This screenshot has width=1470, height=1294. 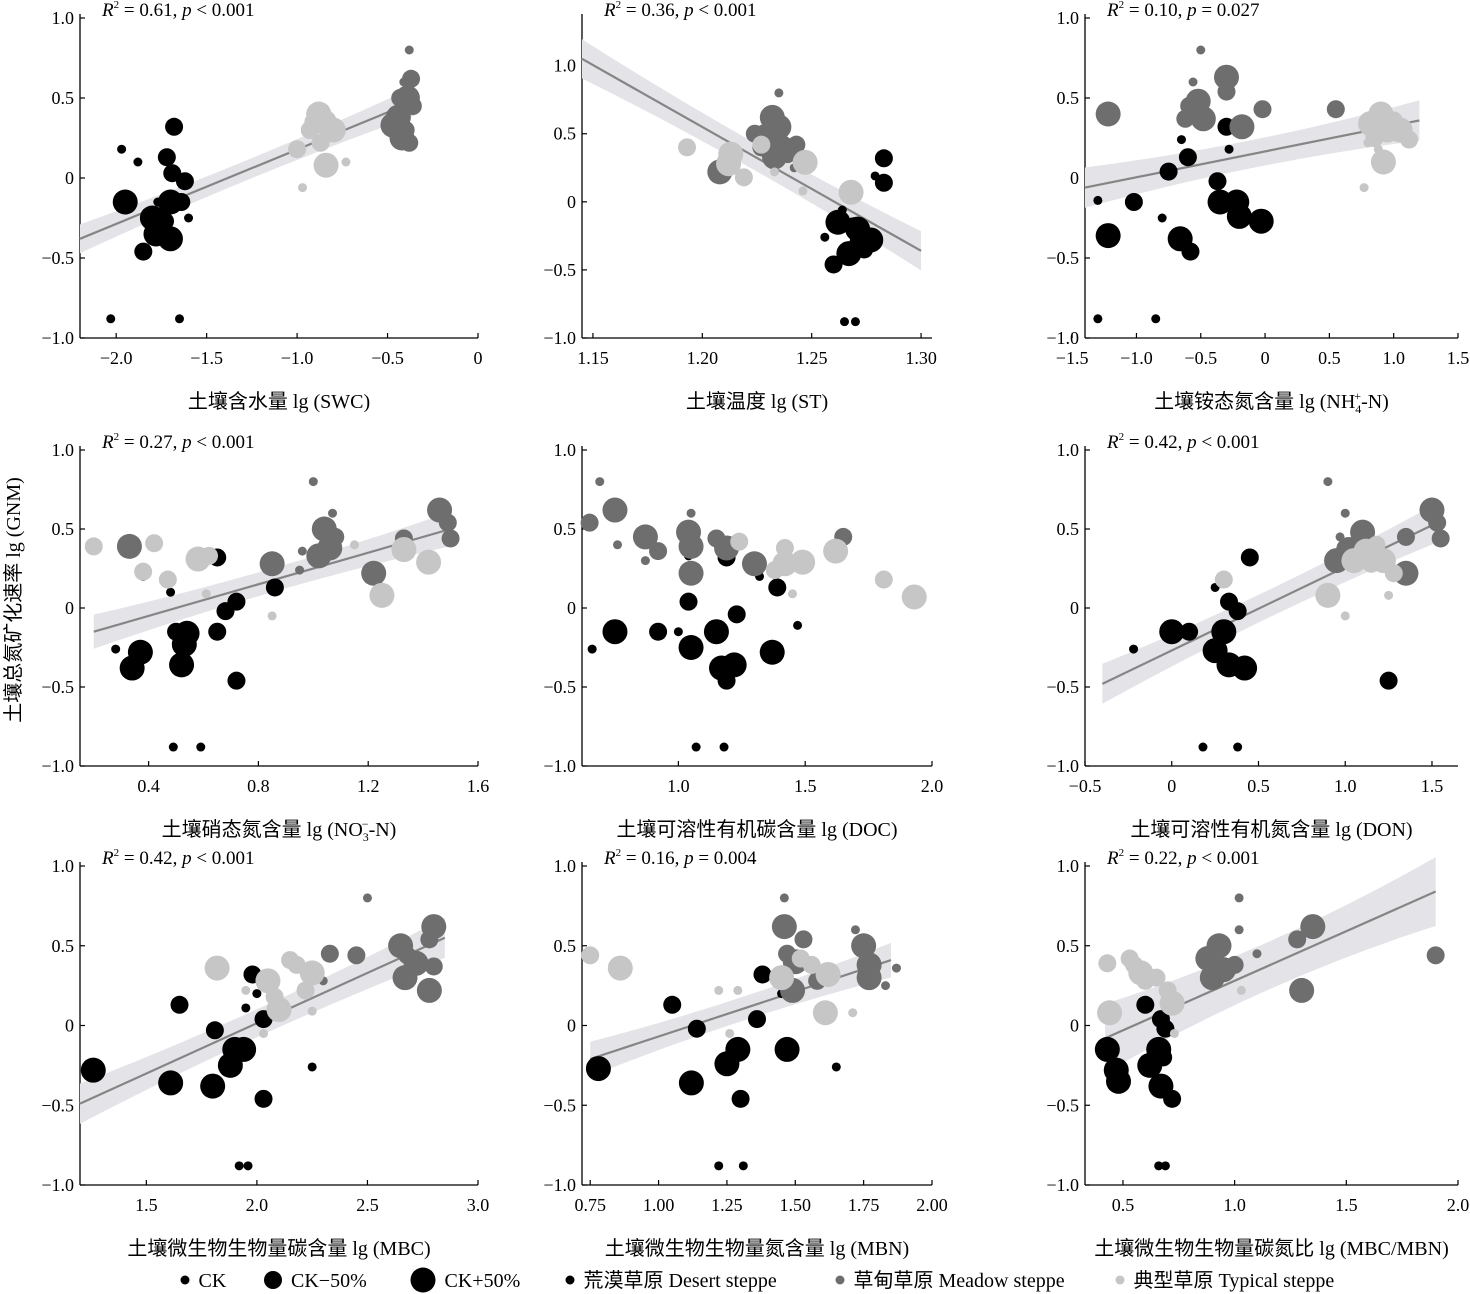 I want to click on x-tick-label: −0.5, so click(x=1085, y=786).